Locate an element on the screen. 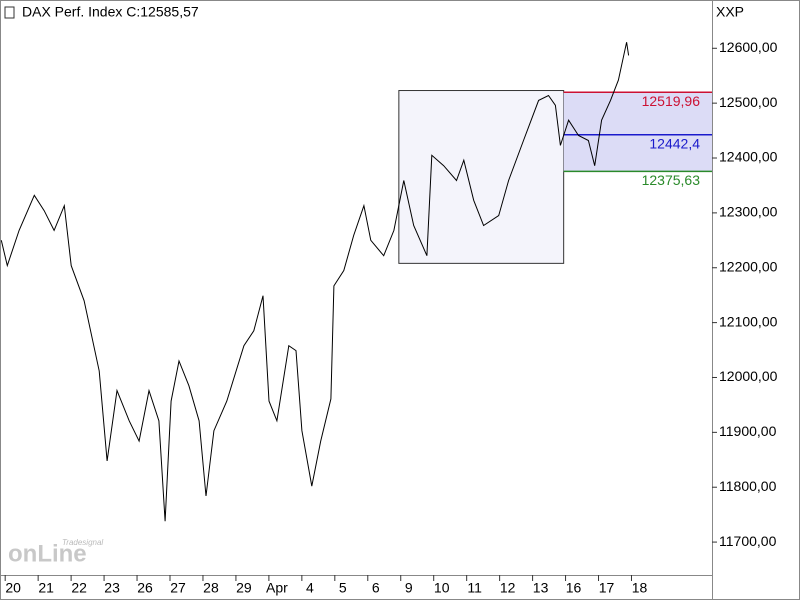 This screenshot has width=800, height=605. level-label: 12375,63 is located at coordinates (671, 180).